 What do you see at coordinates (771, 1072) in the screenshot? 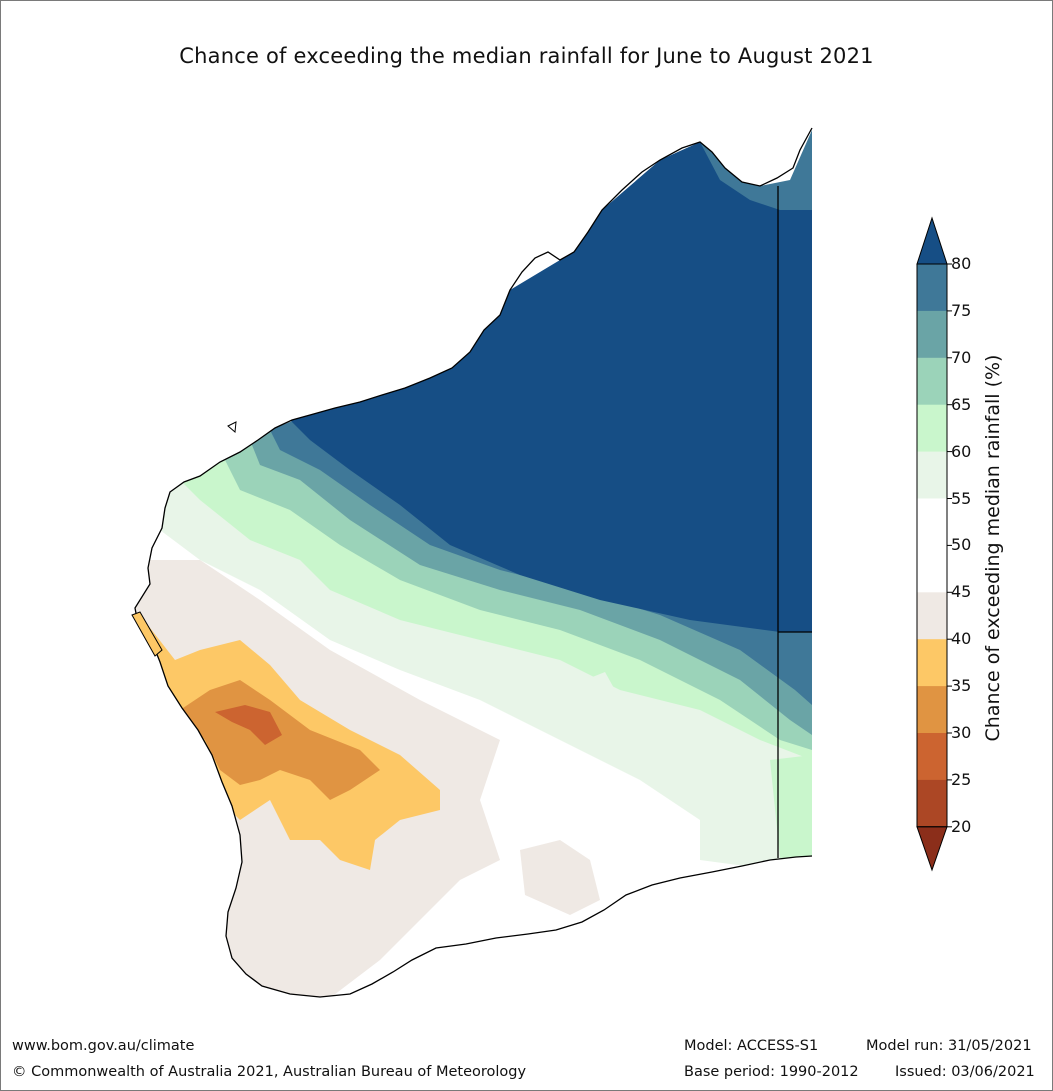
I see `base-period: Base period: 1990-2012` at bounding box center [771, 1072].